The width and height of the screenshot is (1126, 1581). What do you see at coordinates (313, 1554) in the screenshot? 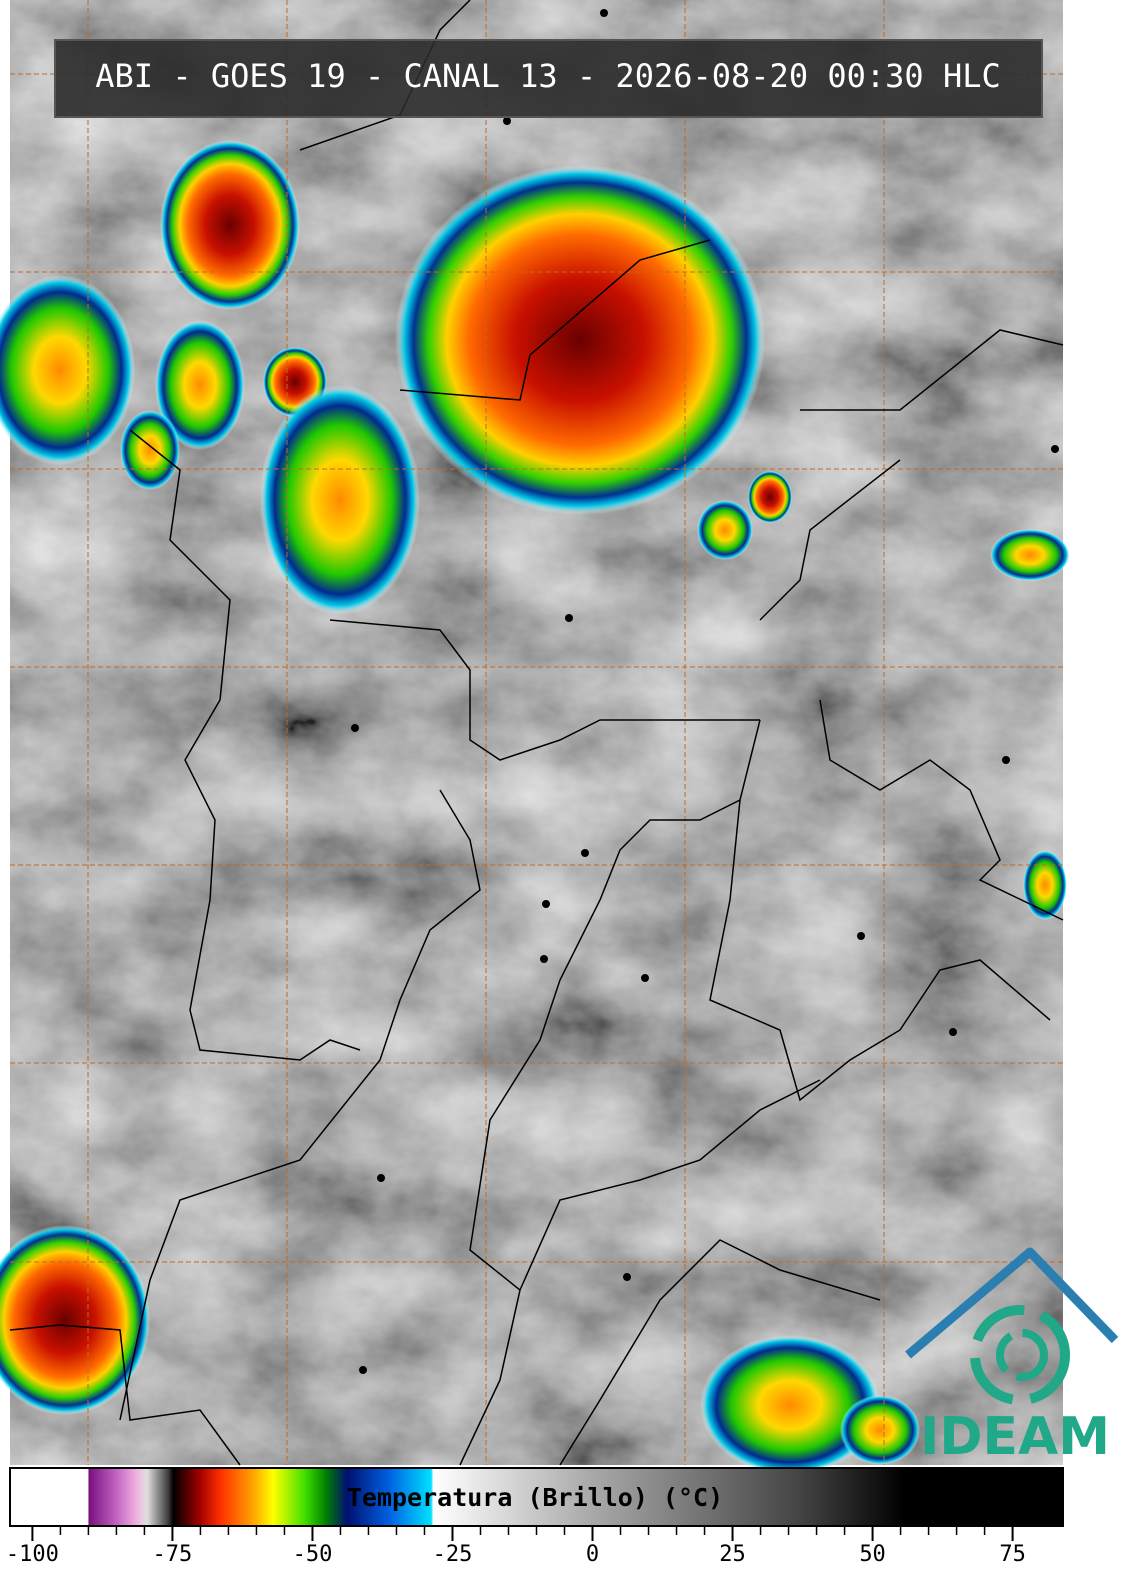
I see `tick-label: -50` at bounding box center [313, 1554].